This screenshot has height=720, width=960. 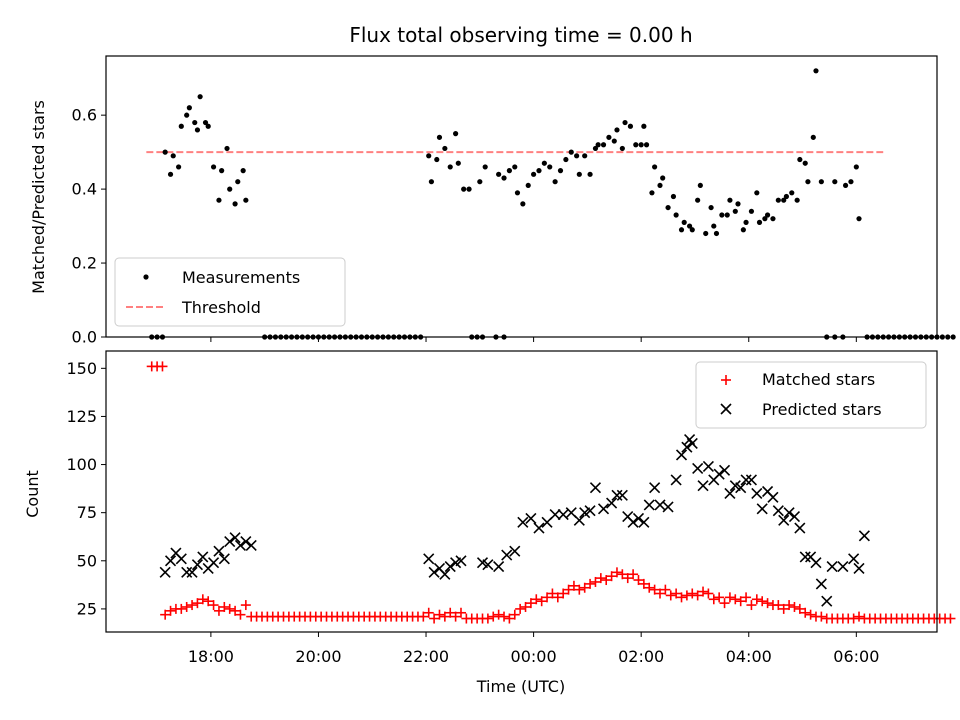 I want to click on bottom-legend-frame, so click(x=811, y=395).